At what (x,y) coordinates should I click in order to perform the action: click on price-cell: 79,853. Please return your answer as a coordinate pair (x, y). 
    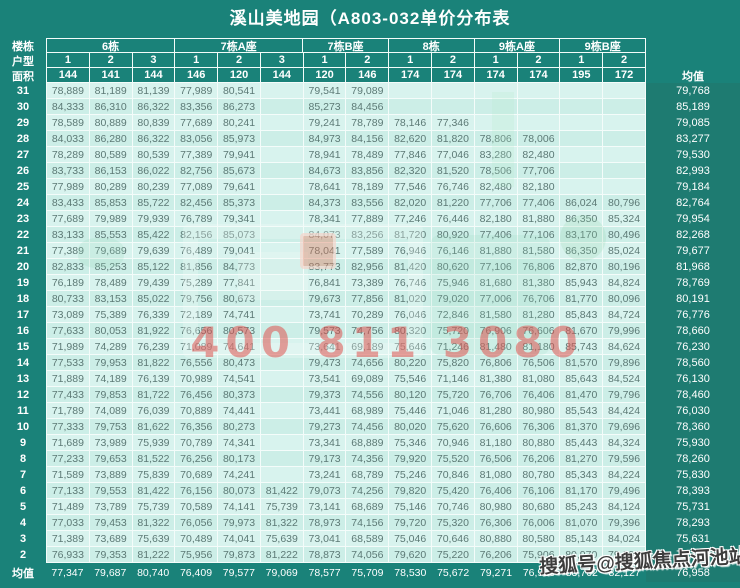
    Looking at the image, I should click on (111, 395).